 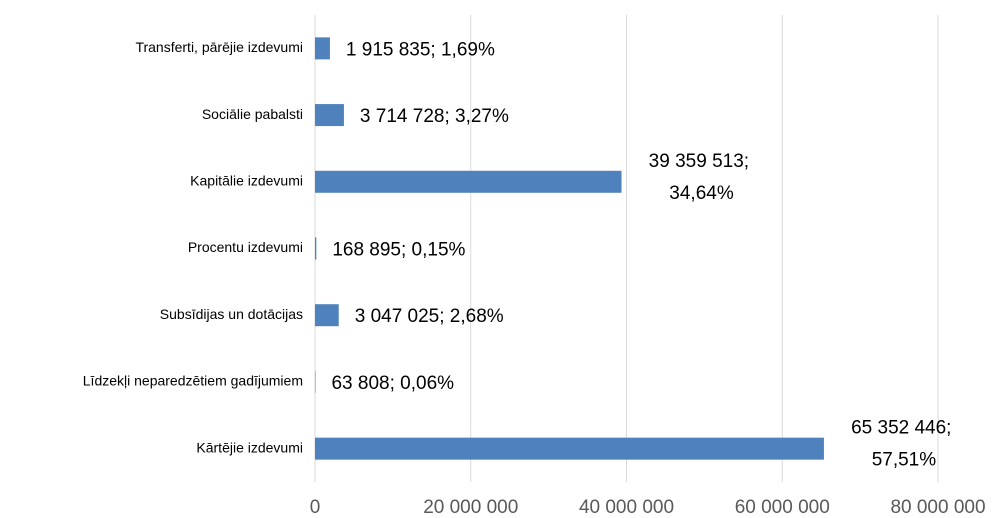 I want to click on y-tick-label: Subsīdijas un dotācijas, so click(x=231, y=314).